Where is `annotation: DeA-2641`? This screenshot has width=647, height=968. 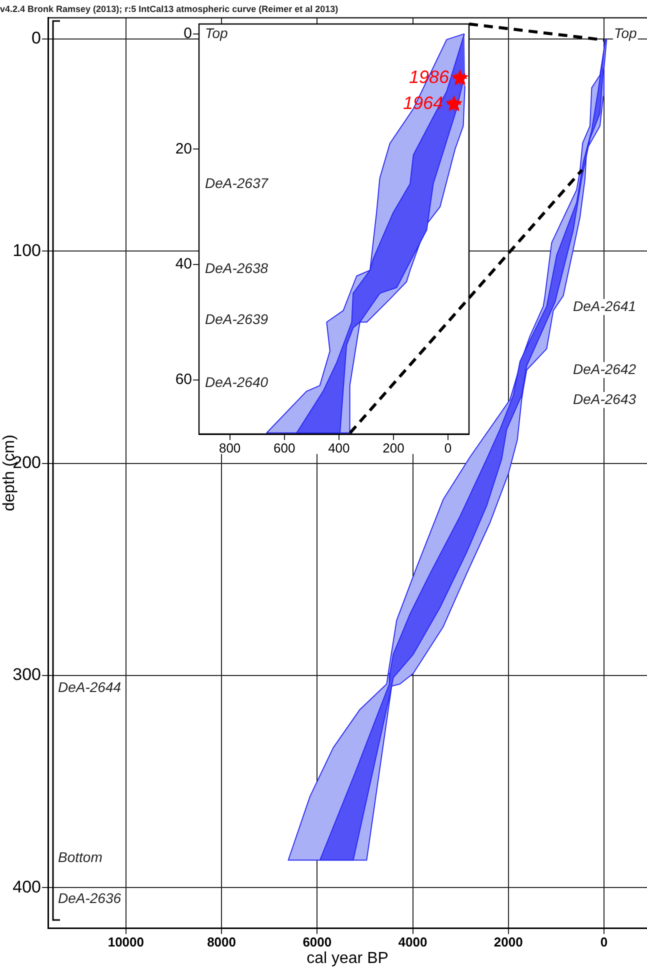
annotation: DeA-2641 is located at coordinates (604, 306).